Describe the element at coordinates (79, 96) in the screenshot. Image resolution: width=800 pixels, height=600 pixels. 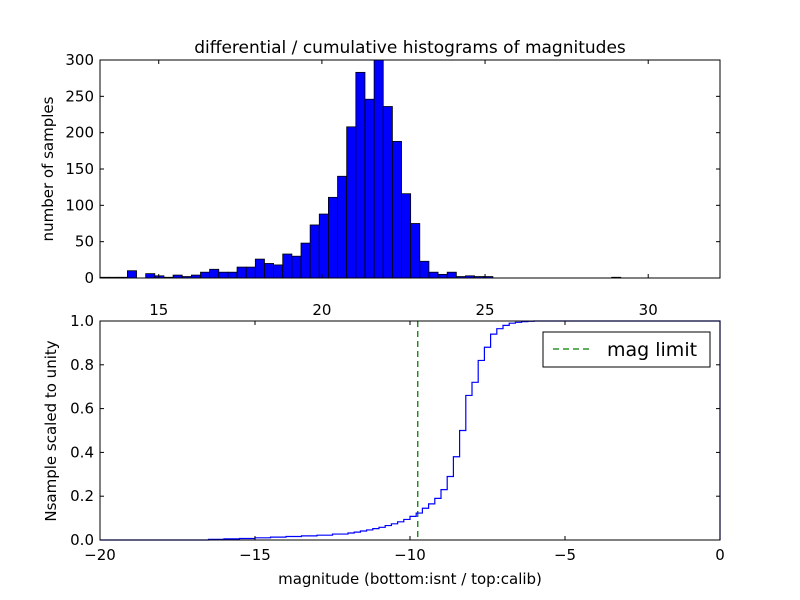
I see `y-tick-label: 250` at that location.